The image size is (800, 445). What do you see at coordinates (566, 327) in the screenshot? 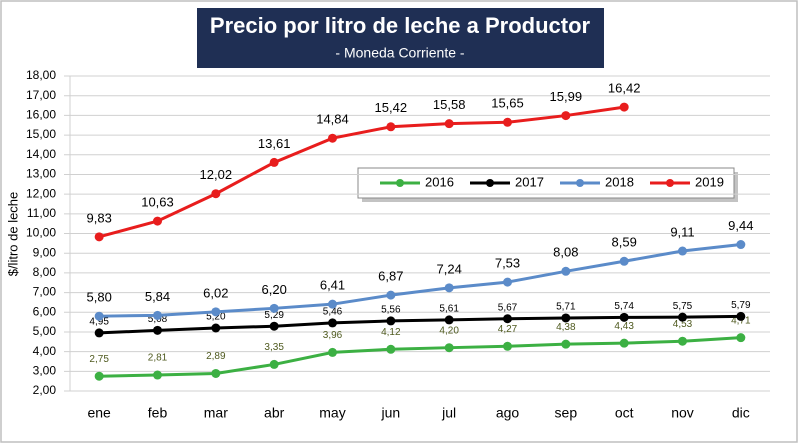
I see `data-label: 4,38` at bounding box center [566, 327].